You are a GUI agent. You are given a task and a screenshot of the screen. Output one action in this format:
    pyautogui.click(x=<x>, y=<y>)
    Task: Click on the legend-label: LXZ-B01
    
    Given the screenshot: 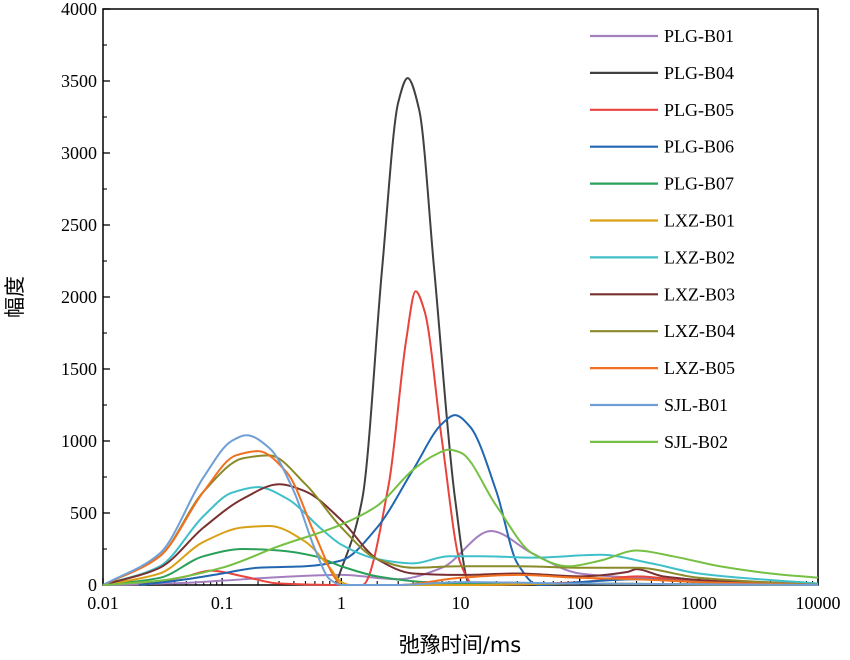 What is the action you would take?
    pyautogui.click(x=699, y=221)
    